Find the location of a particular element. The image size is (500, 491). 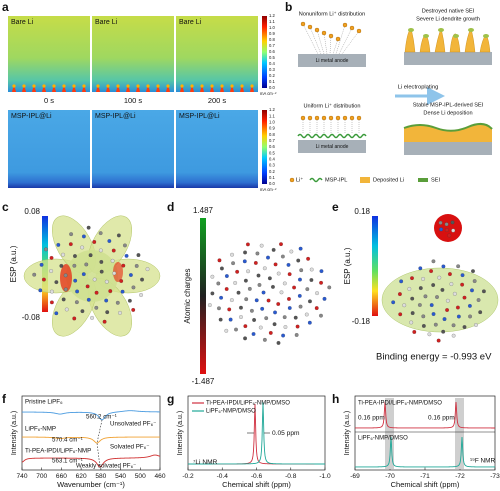

label: 0.08 is located at coordinates (32, 211).